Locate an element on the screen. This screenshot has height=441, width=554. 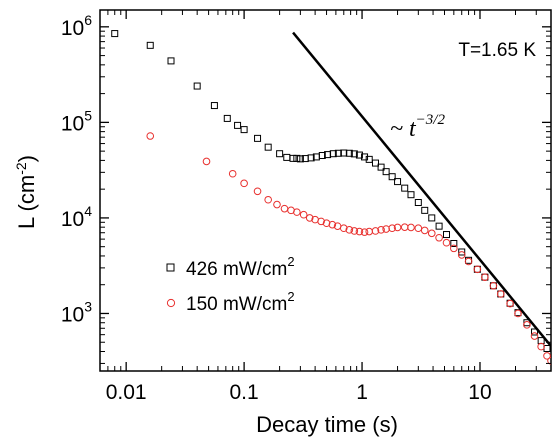
x-tick-label: 0.1 is located at coordinates (244, 392).